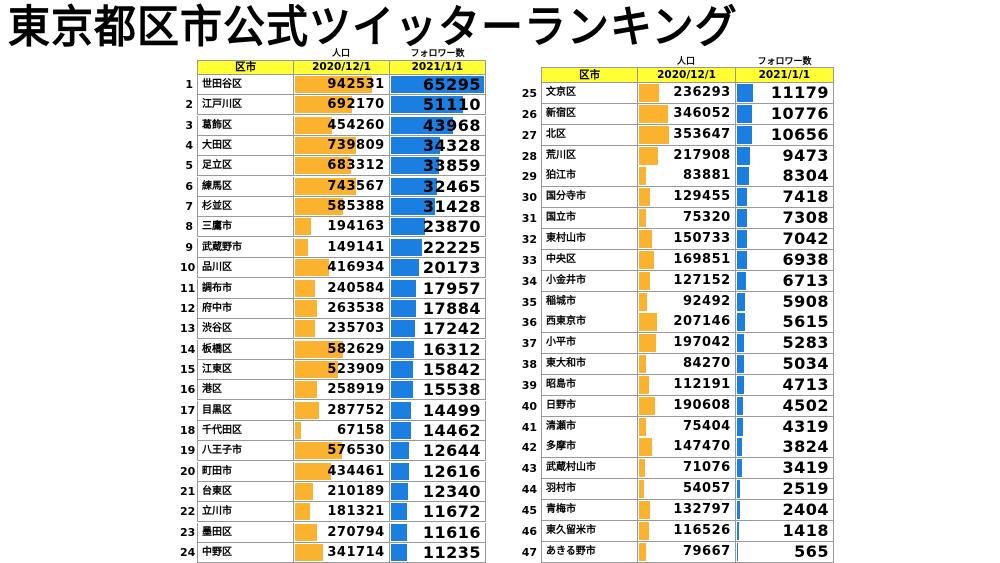 This screenshot has height=563, width=1000. Describe the element at coordinates (566, 322) in the screenshot. I see `name-cell: 西東京市` at that location.